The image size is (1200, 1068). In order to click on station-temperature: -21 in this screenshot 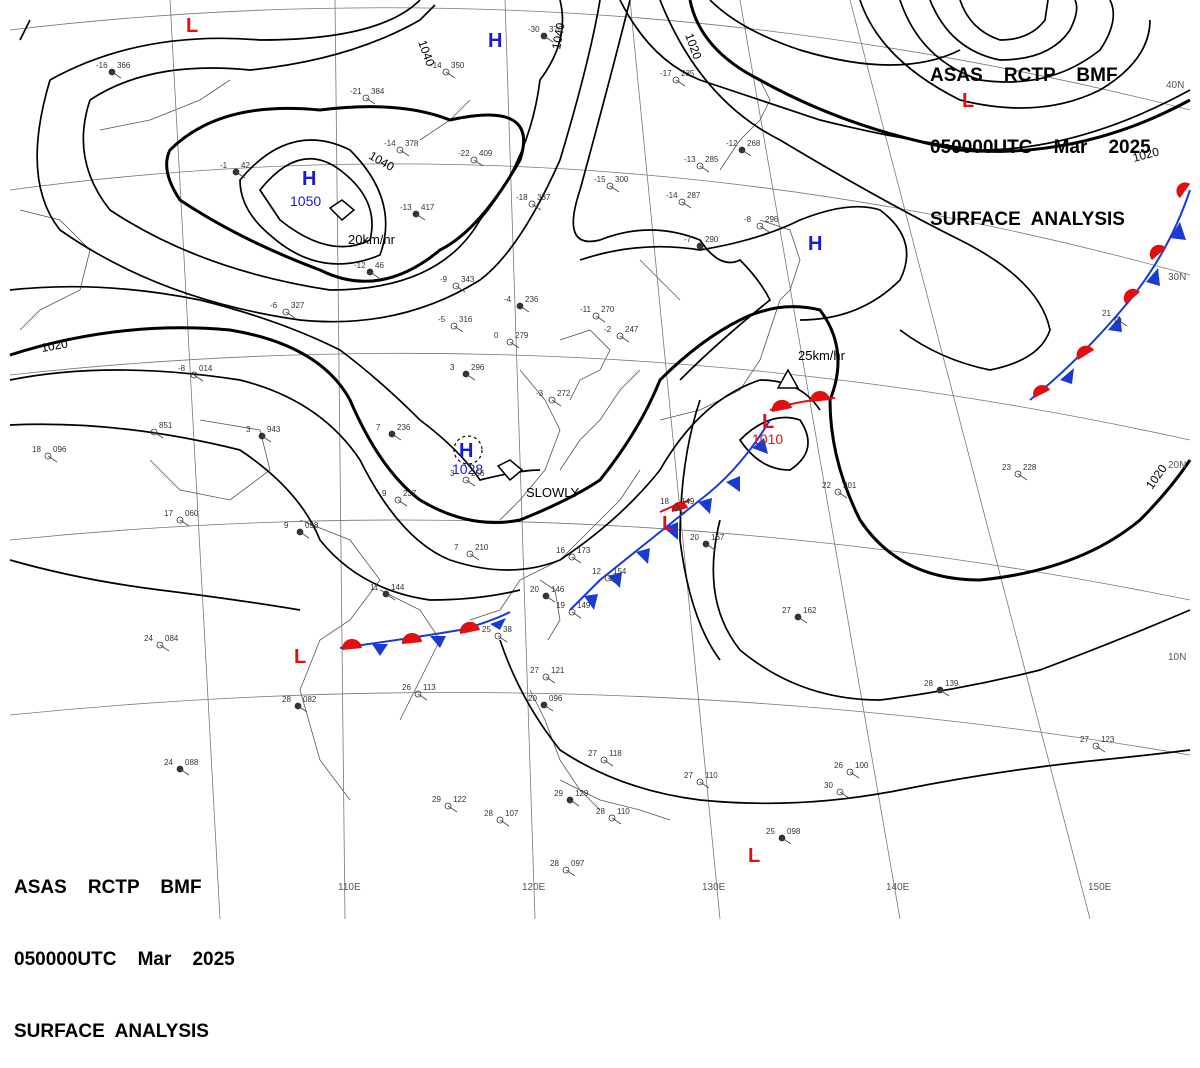, I will do `click(356, 91)`.